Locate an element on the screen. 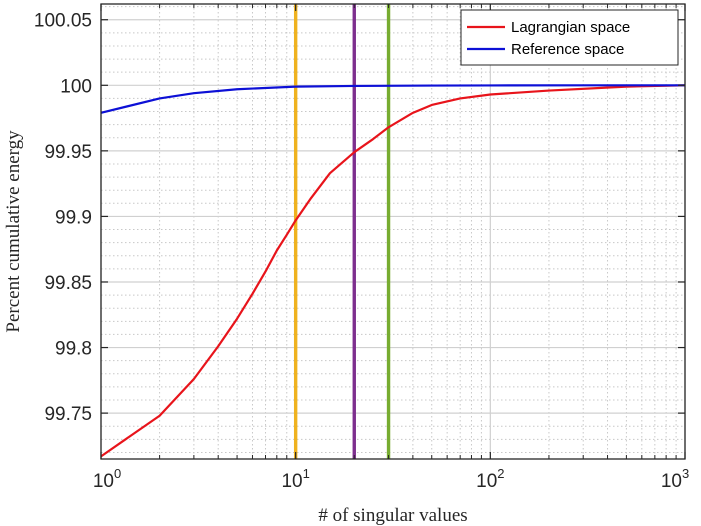 This screenshot has width=701, height=526. y-tick-label: 99.95 is located at coordinates (68, 152).